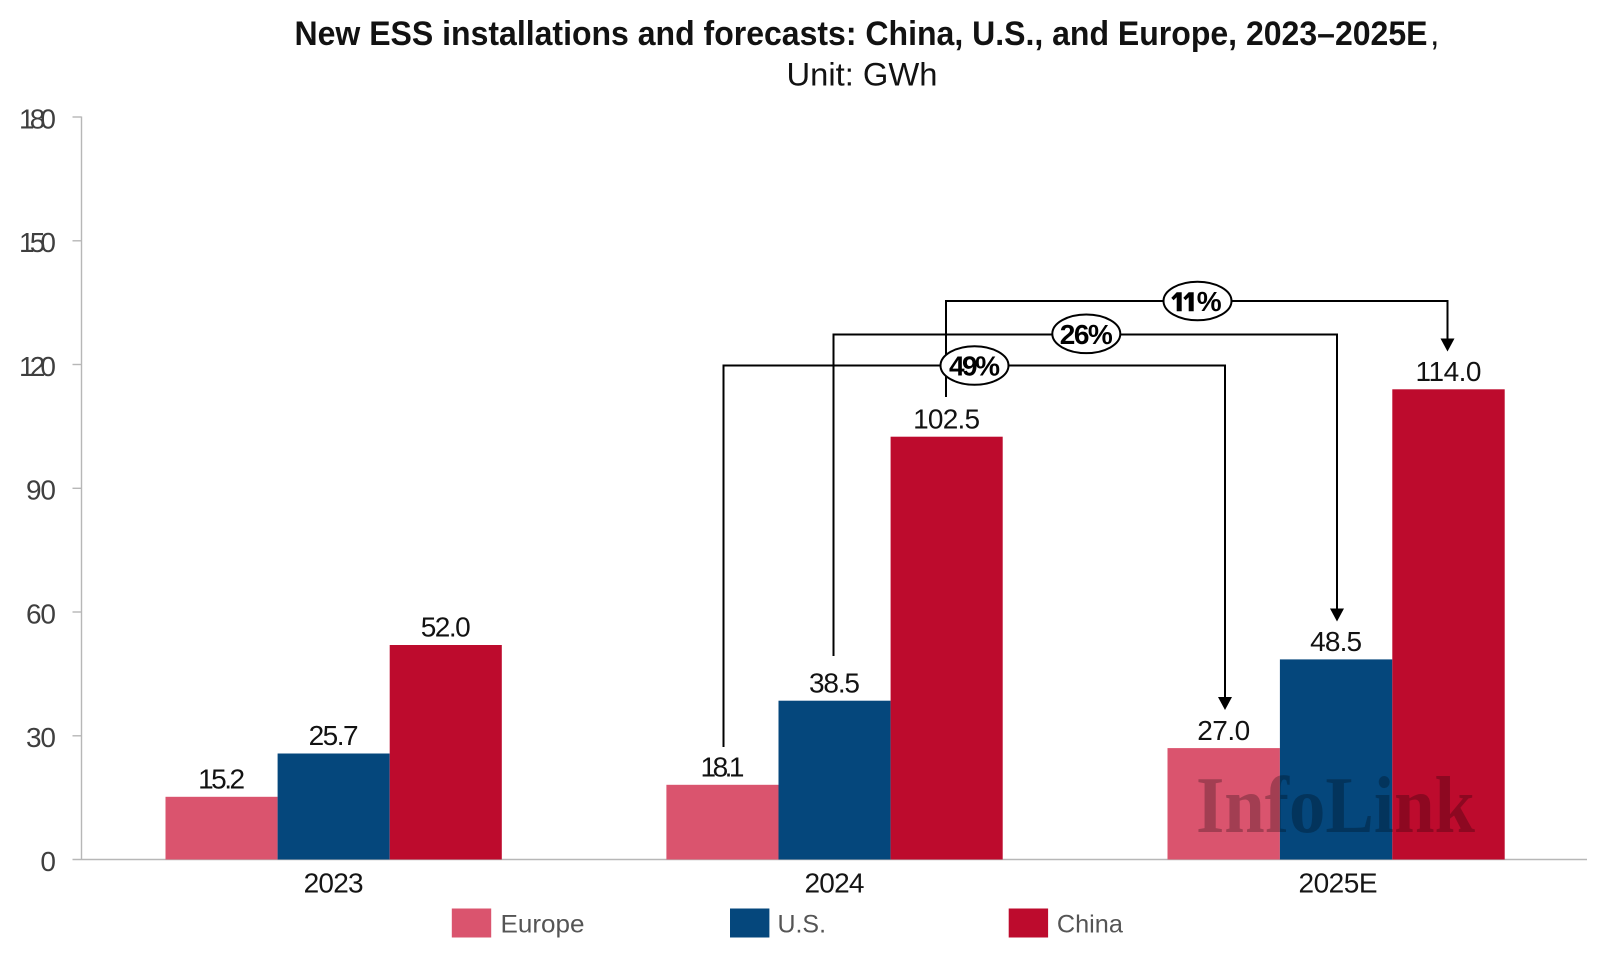 This screenshot has width=1600, height=956. What do you see at coordinates (1090, 924) in the screenshot?
I see `svg-text: China` at bounding box center [1090, 924].